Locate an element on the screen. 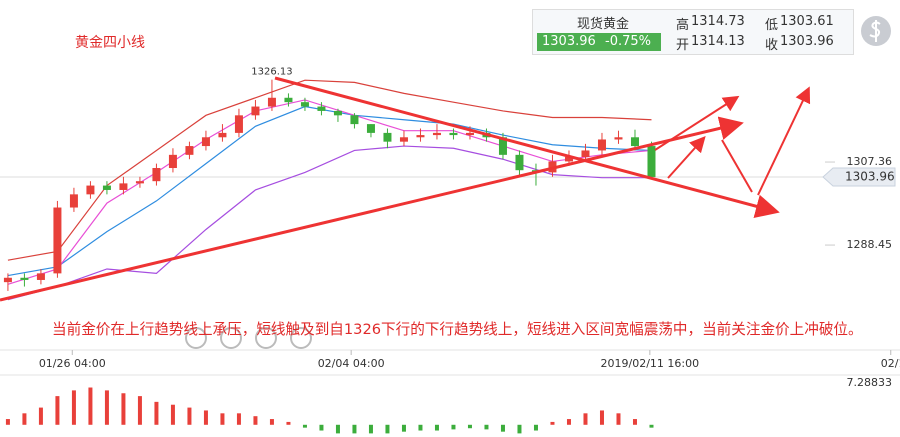 The height and width of the screenshot is (437, 900). x-tick-label: 02/1 is located at coordinates (890, 363).